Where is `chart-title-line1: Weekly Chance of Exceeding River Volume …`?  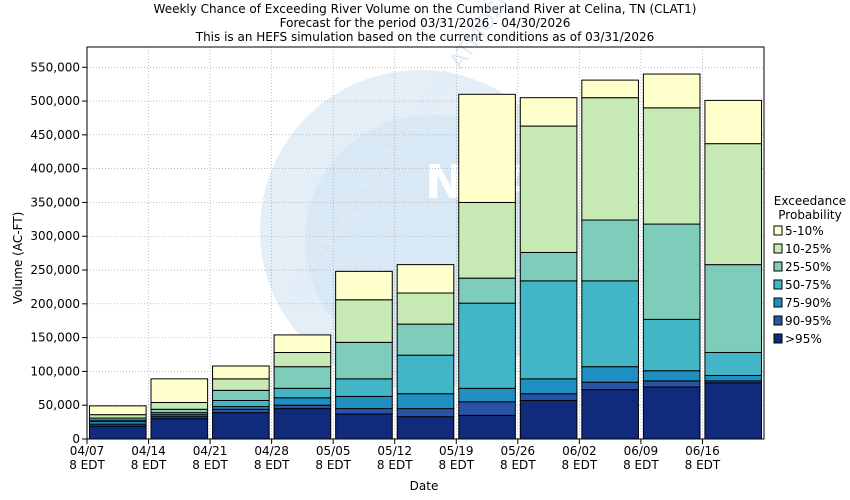
chart-title-line1: Weekly Chance of Exceeding River Volume … is located at coordinates (425, 9).